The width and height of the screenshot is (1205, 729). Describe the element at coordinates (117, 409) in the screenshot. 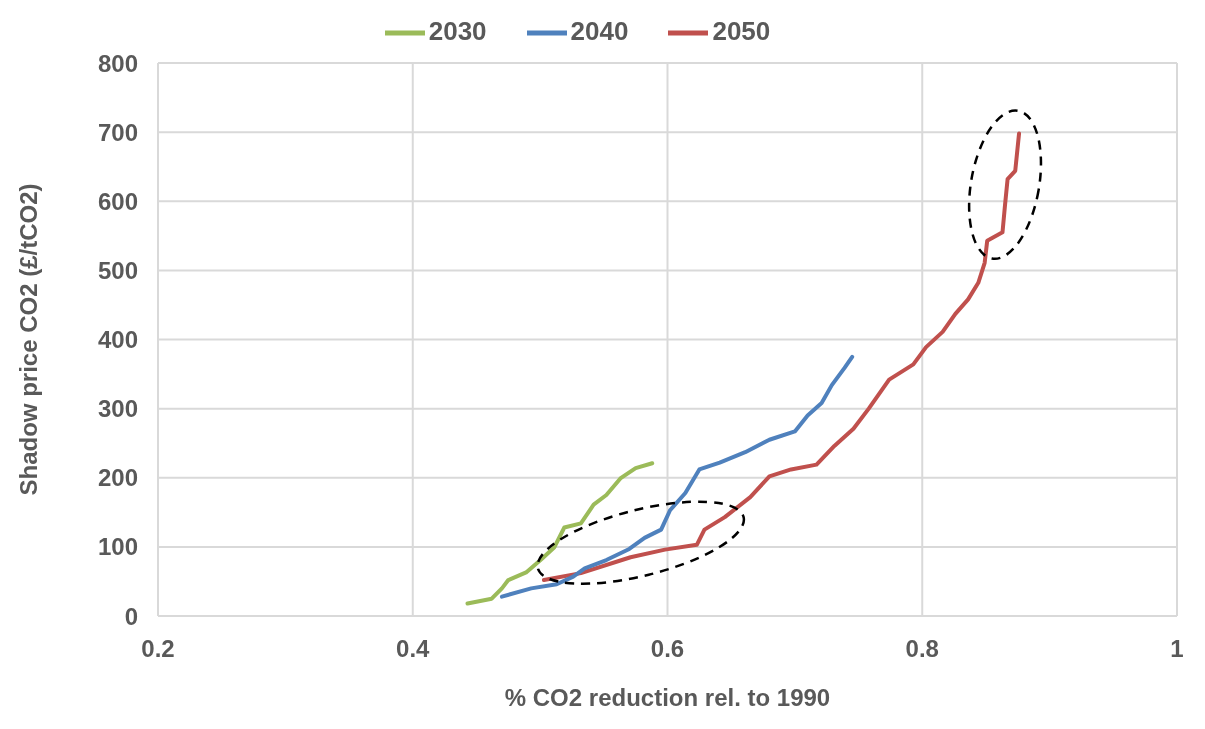

I see `y-tick-label: 300` at that location.